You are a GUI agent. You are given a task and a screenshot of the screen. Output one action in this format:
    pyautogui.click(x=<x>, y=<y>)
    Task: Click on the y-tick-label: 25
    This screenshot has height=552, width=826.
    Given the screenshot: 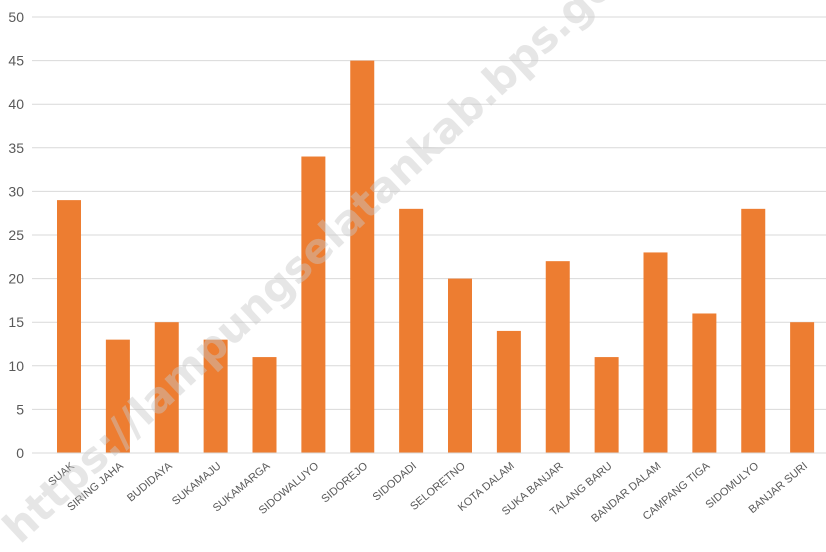 What is the action you would take?
    pyautogui.click(x=16, y=235)
    